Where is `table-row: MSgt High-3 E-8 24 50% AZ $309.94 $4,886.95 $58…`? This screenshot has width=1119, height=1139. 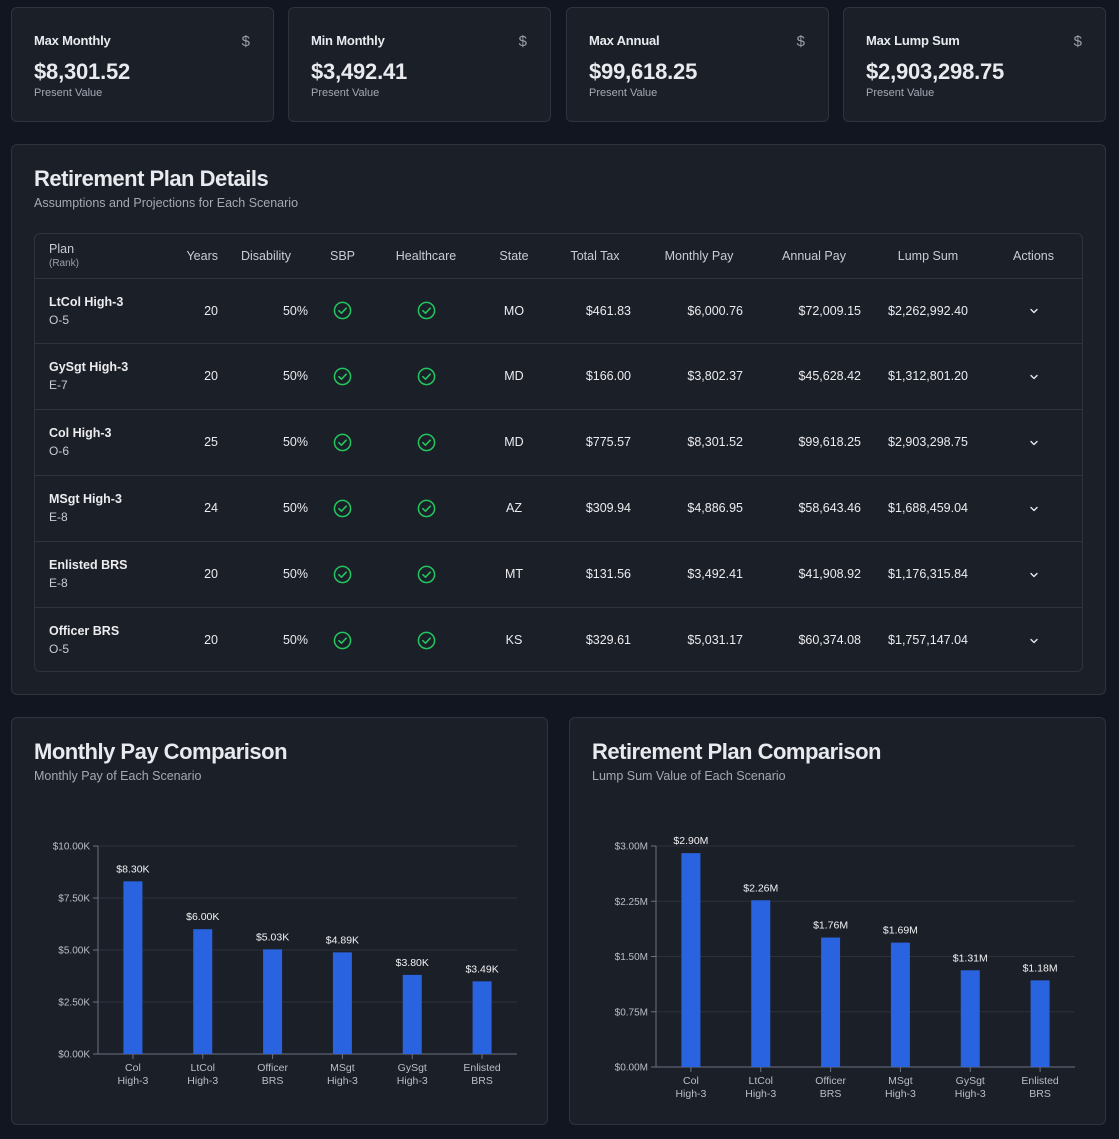 table-row: MSgt High-3 E-8 24 50% AZ $309.94 $4,886.95 $58… is located at coordinates (558, 508).